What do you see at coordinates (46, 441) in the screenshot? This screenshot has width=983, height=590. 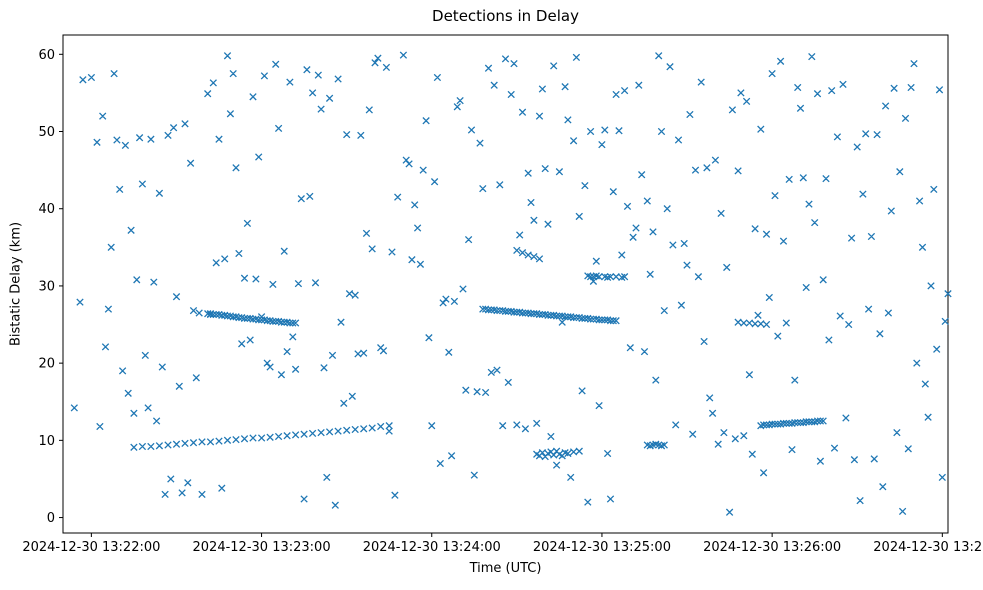 I see `y-tick-label: 10` at bounding box center [46, 441].